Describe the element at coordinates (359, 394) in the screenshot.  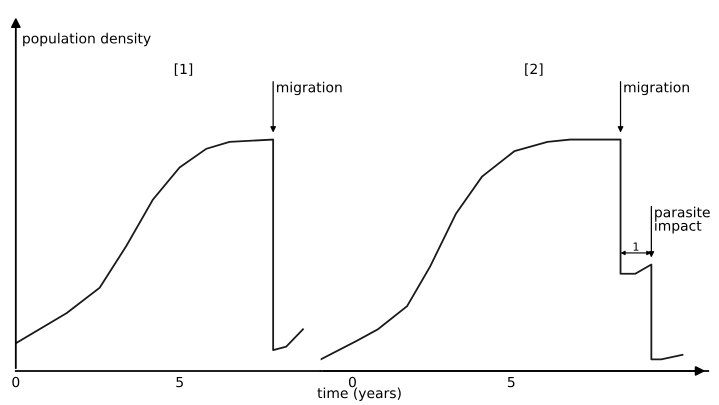
I see `x-axis-title: time (years)` at that location.